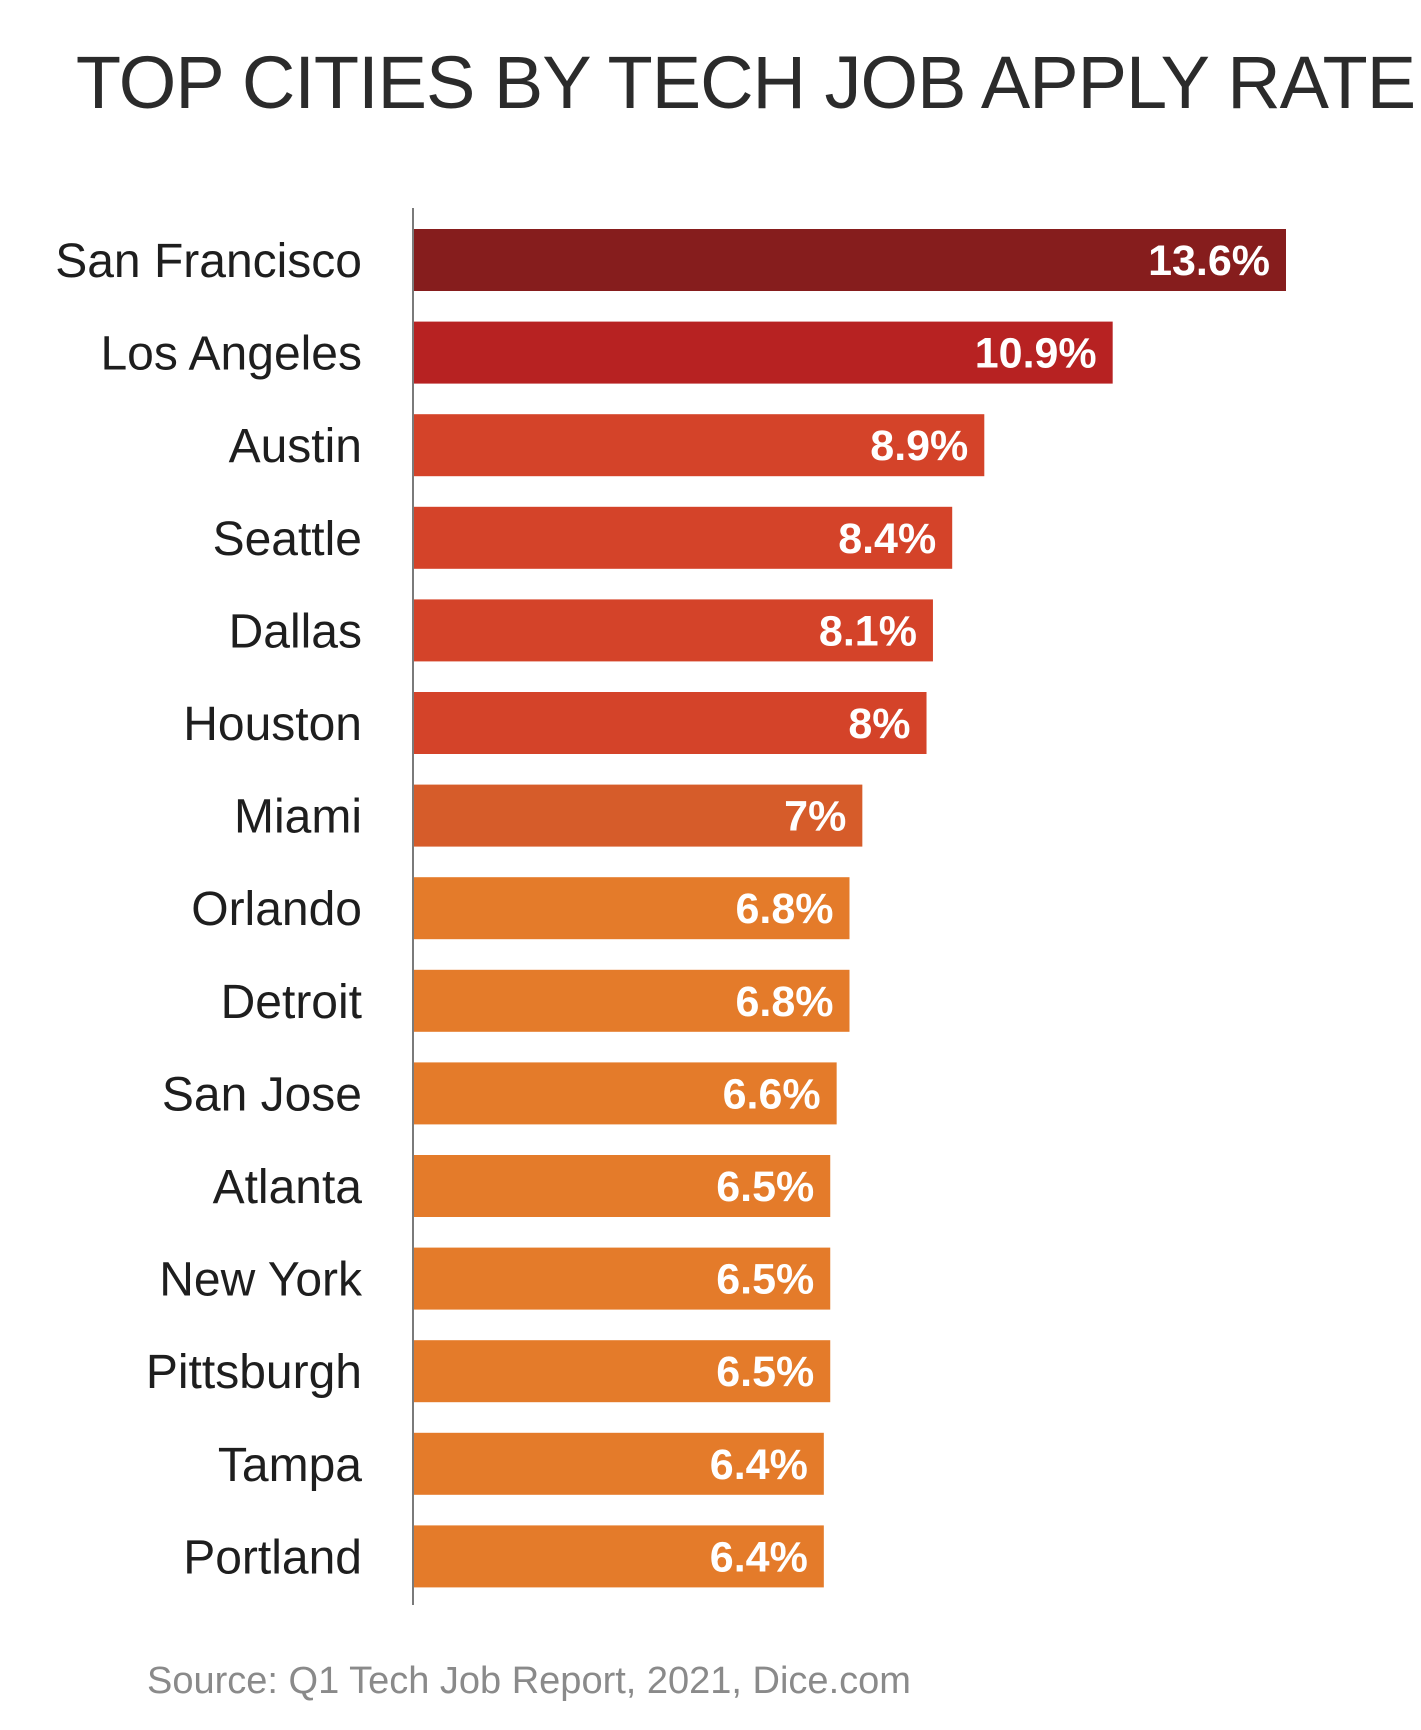 The image size is (1421, 1730). Describe the element at coordinates (625, 1093) in the screenshot. I see `bar-san-jose` at that location.